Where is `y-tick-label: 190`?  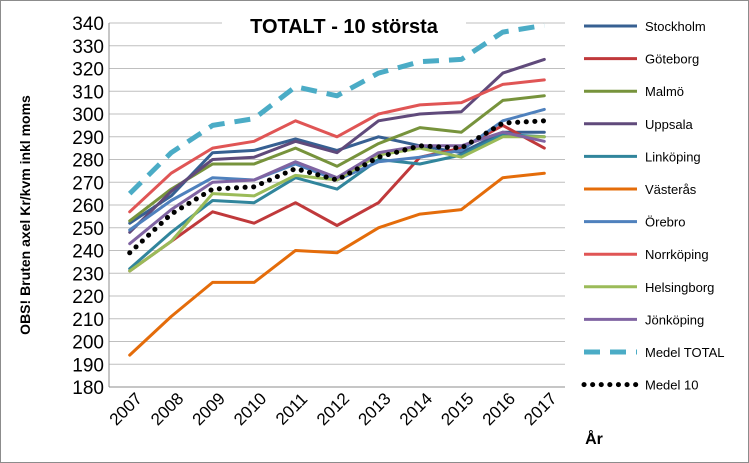
y-tick-label: 190 is located at coordinates (88, 365).